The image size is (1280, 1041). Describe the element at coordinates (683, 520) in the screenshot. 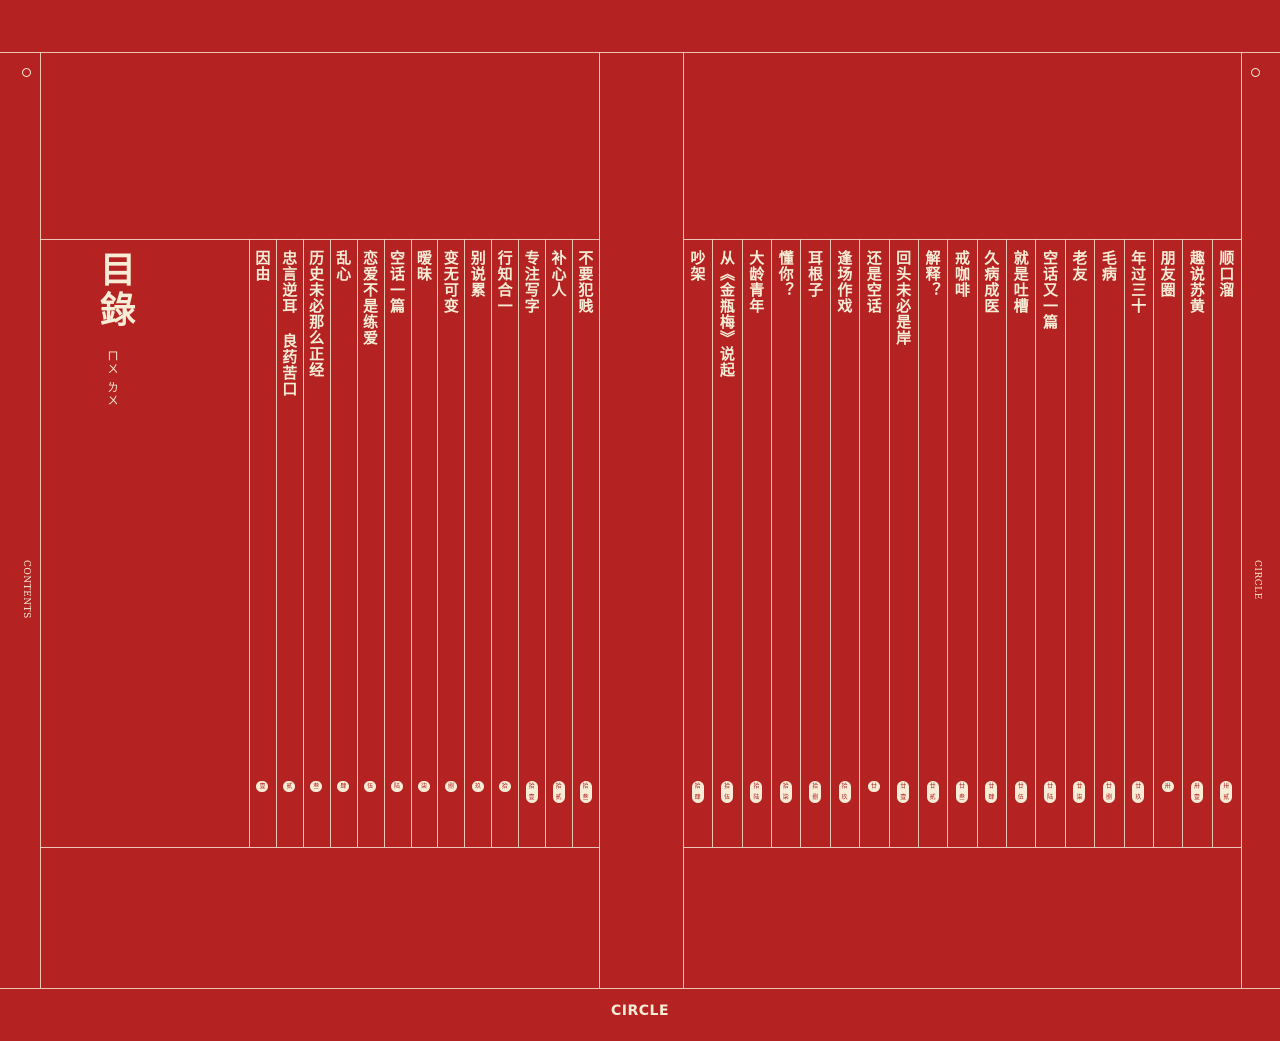

I see `spine-line-right` at that location.